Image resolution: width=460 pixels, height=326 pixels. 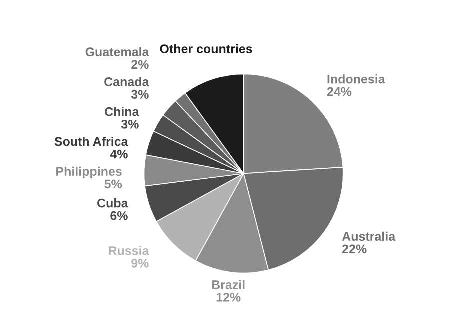 I want to click on slice-label: Australia, so click(x=369, y=237).